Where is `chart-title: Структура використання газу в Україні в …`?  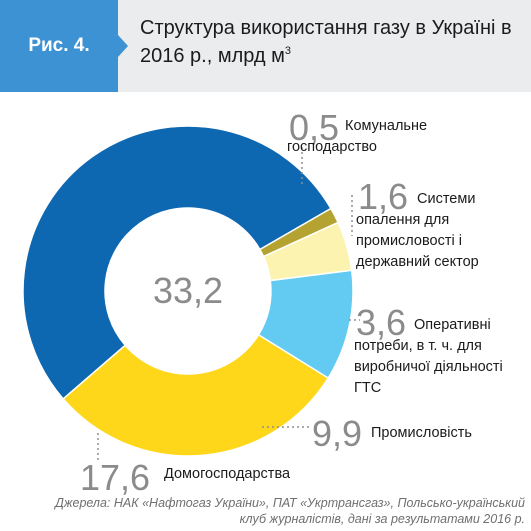
chart-title: Структура використання газу в Україні в … is located at coordinates (330, 42).